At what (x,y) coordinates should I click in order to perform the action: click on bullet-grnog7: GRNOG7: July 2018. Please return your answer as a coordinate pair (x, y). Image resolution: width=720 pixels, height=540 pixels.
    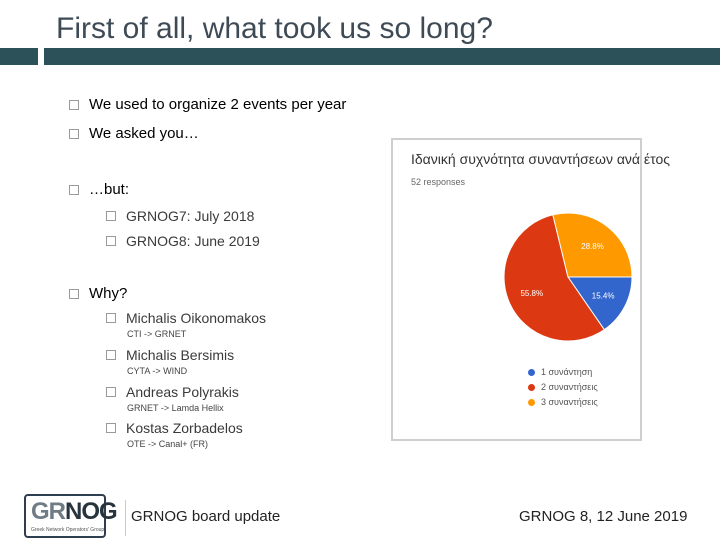
    Looking at the image, I should click on (180, 216).